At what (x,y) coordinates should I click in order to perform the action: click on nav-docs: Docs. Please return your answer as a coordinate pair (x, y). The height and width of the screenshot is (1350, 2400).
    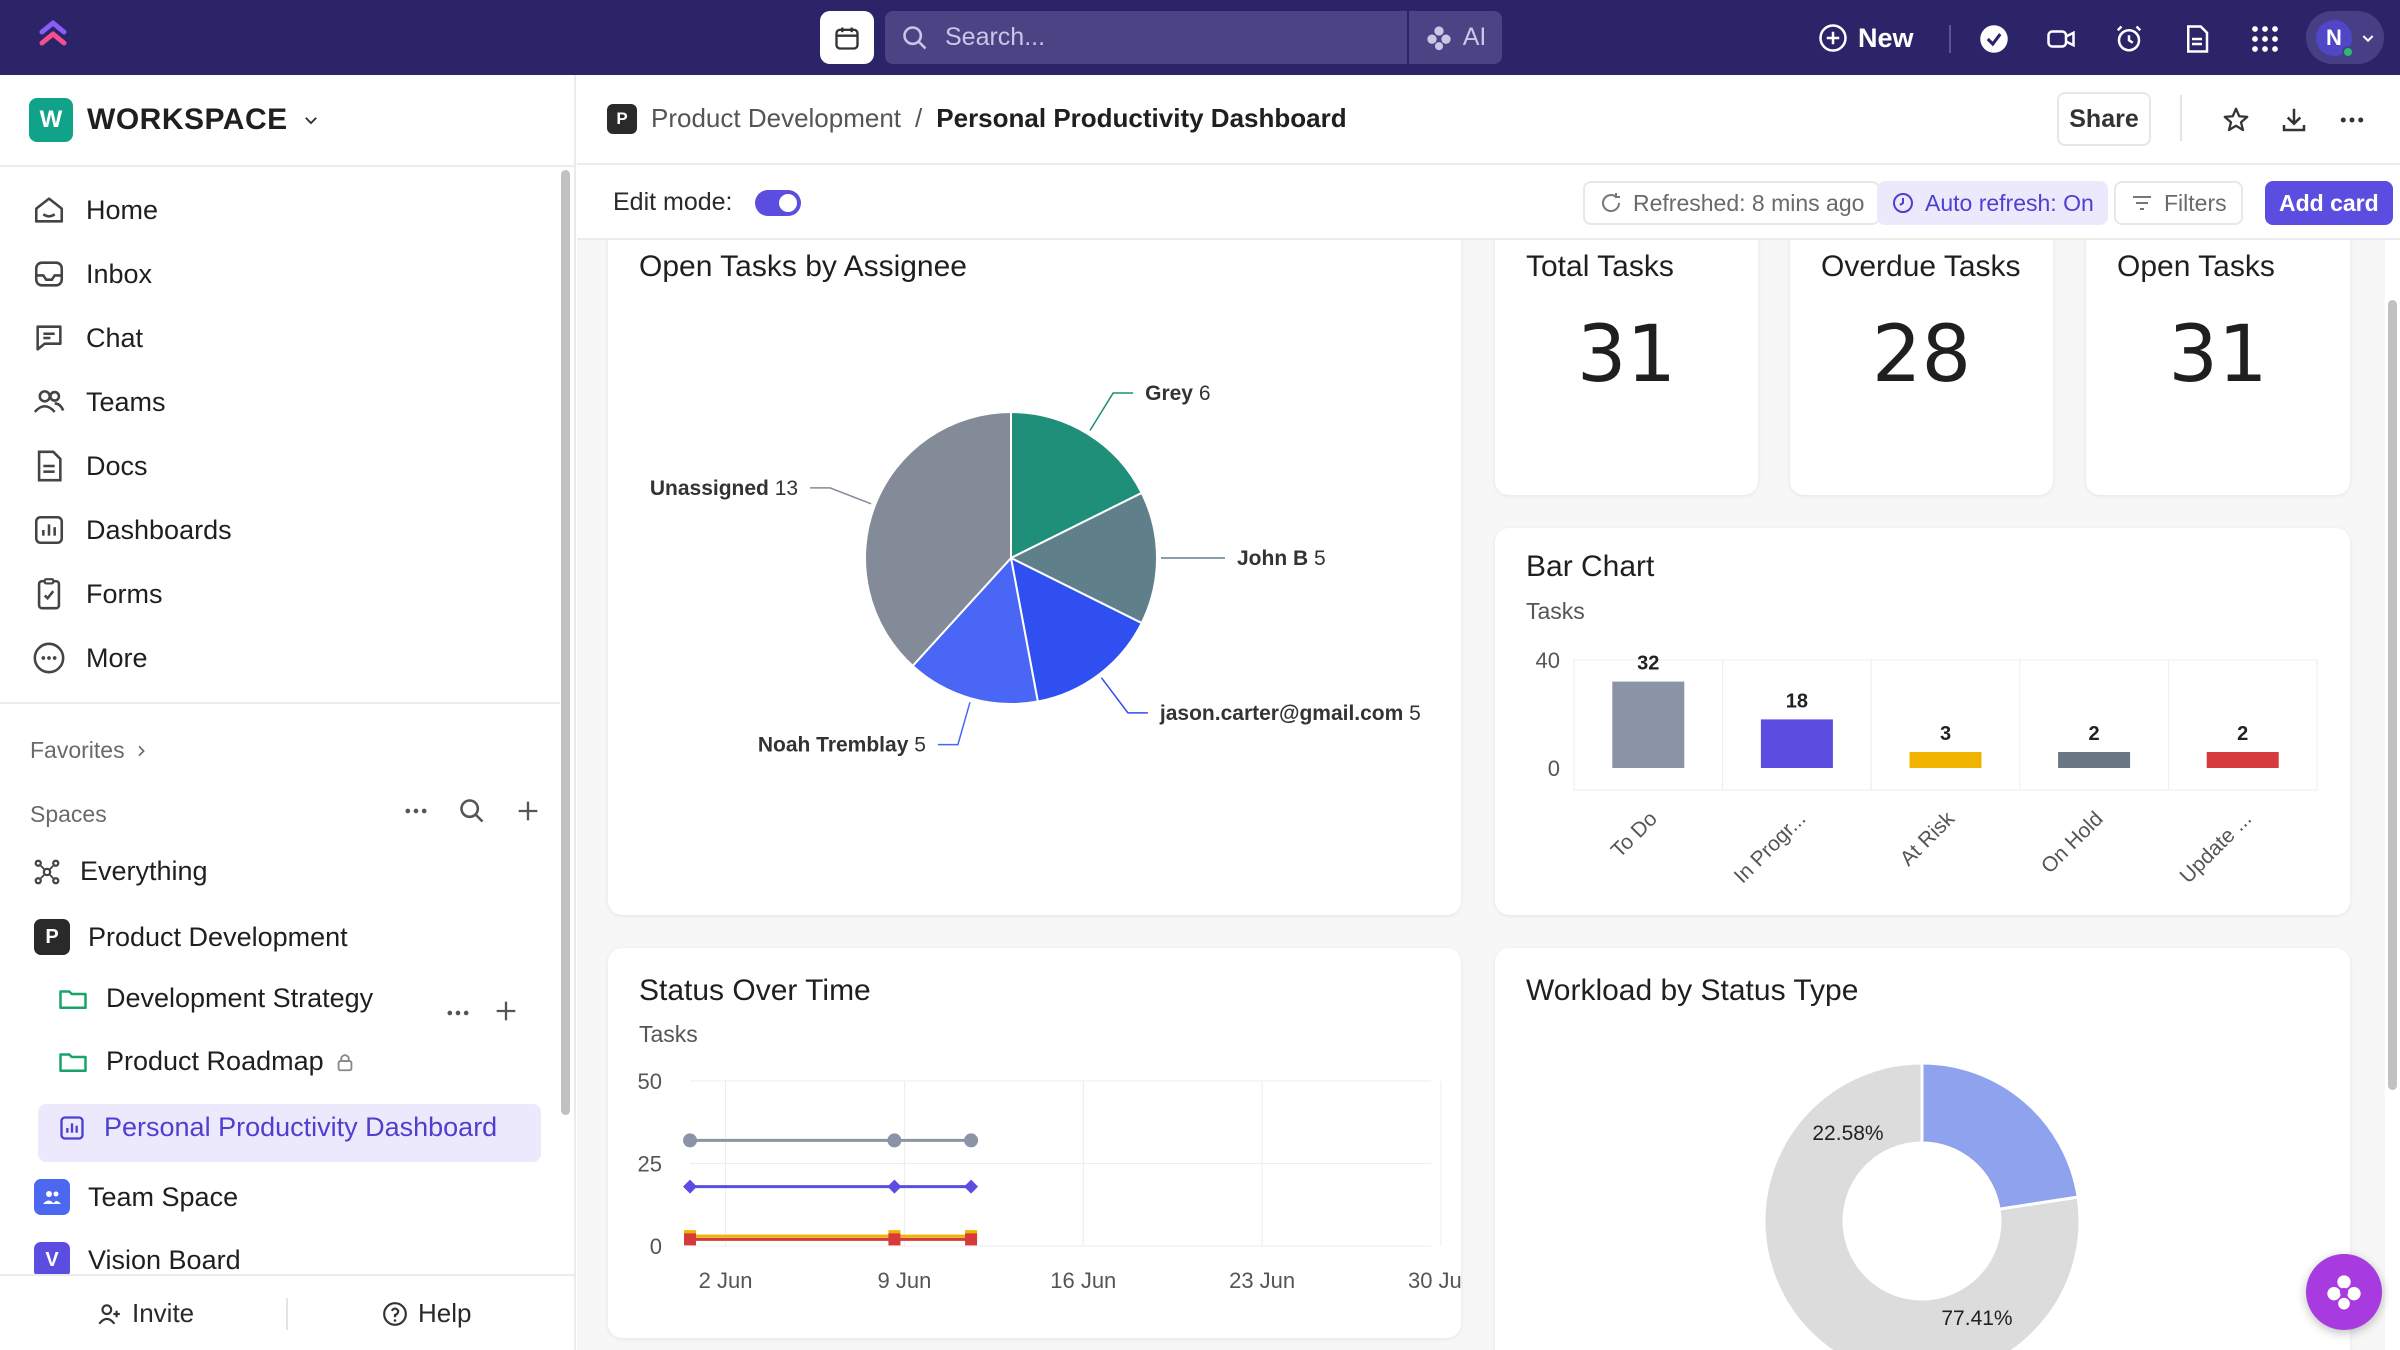
    Looking at the image, I should click on (90, 466).